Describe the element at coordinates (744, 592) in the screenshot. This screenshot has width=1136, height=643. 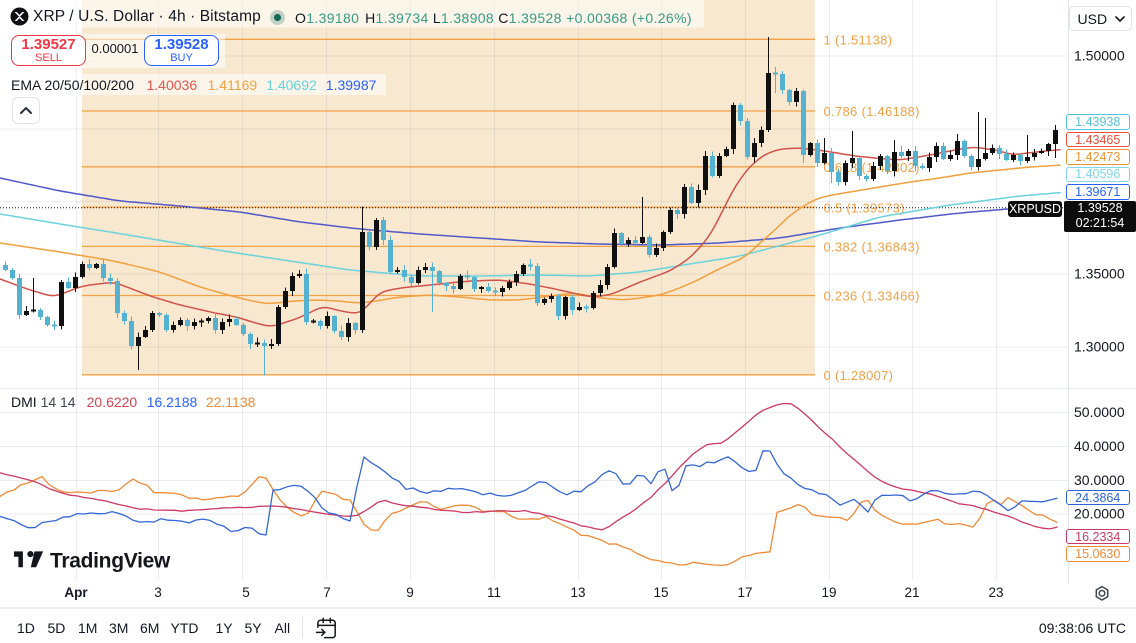
I see `svg-text: 17` at that location.